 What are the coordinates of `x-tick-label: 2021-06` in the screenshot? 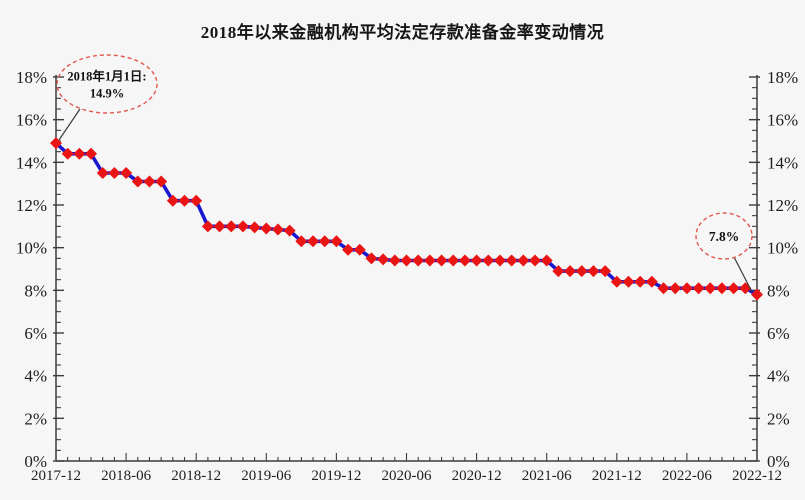 It's located at (547, 476).